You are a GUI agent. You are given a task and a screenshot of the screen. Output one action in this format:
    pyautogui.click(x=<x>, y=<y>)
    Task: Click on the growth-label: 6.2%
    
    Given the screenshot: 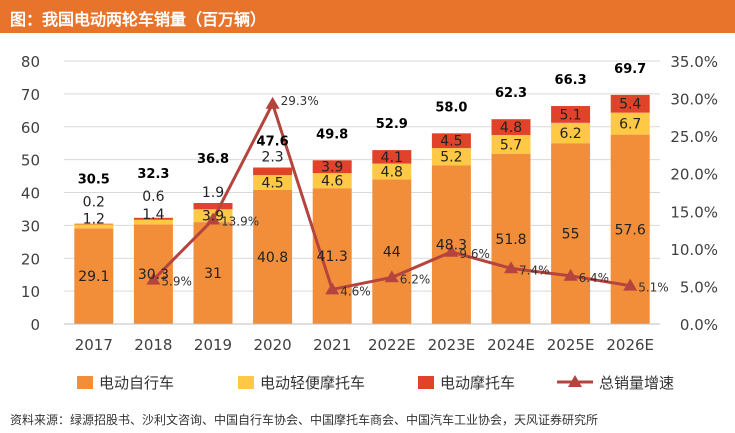 What is the action you would take?
    pyautogui.click(x=415, y=279)
    